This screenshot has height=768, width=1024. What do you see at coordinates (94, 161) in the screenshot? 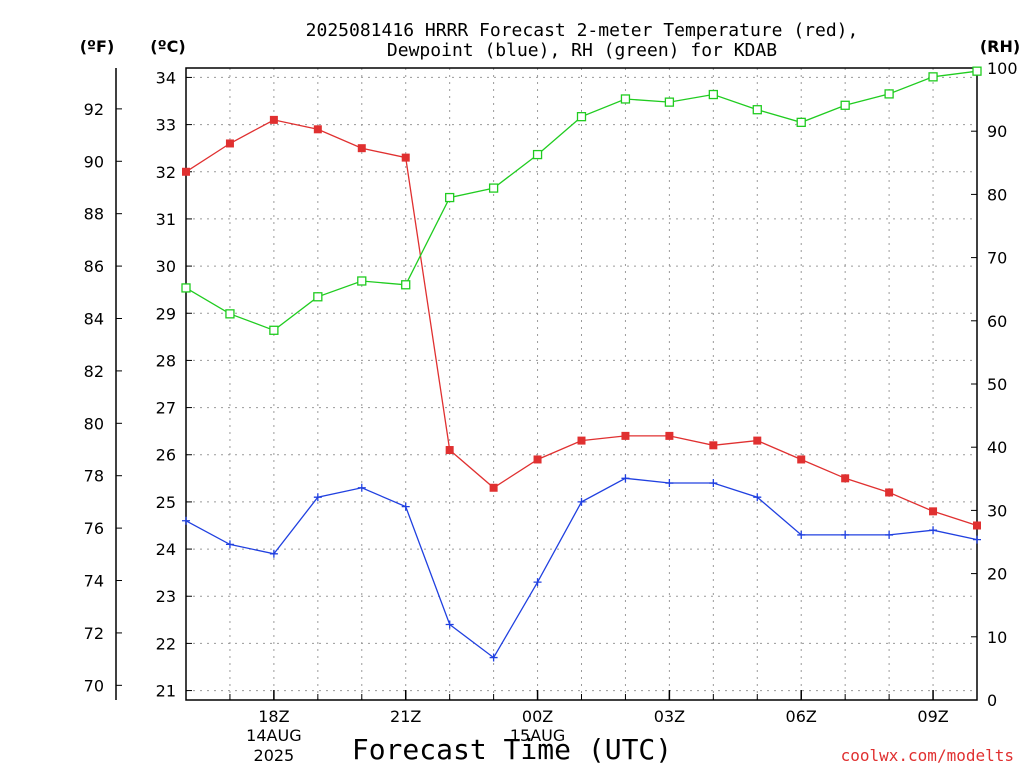
I see `fahrenheit-tick-label: 90` at bounding box center [94, 161].